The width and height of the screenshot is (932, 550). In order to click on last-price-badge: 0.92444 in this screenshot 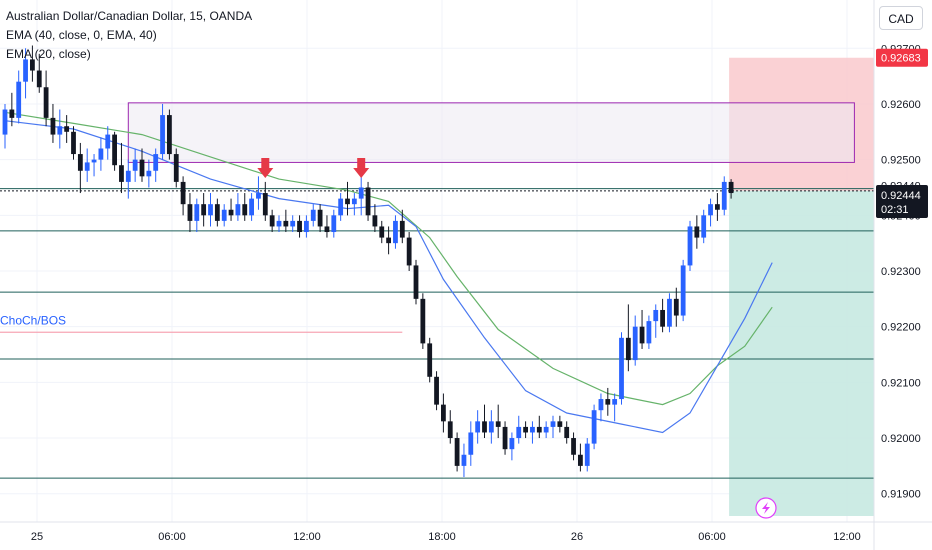, I will do `click(901, 196)`.